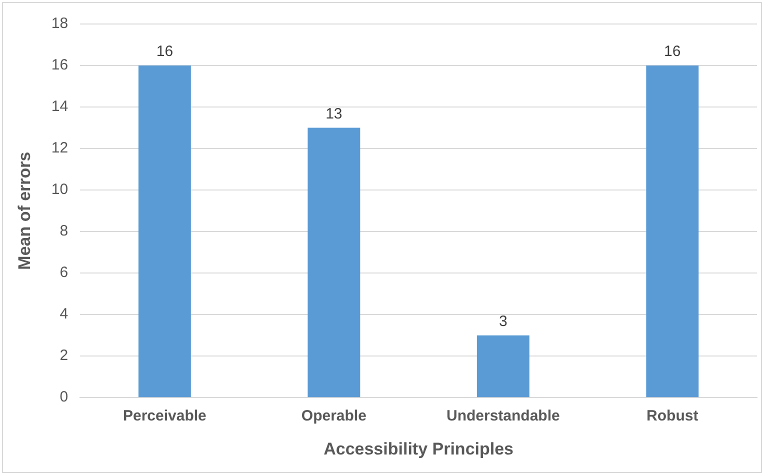 This screenshot has width=764, height=475. I want to click on y-tick-label: 16, so click(59, 65).